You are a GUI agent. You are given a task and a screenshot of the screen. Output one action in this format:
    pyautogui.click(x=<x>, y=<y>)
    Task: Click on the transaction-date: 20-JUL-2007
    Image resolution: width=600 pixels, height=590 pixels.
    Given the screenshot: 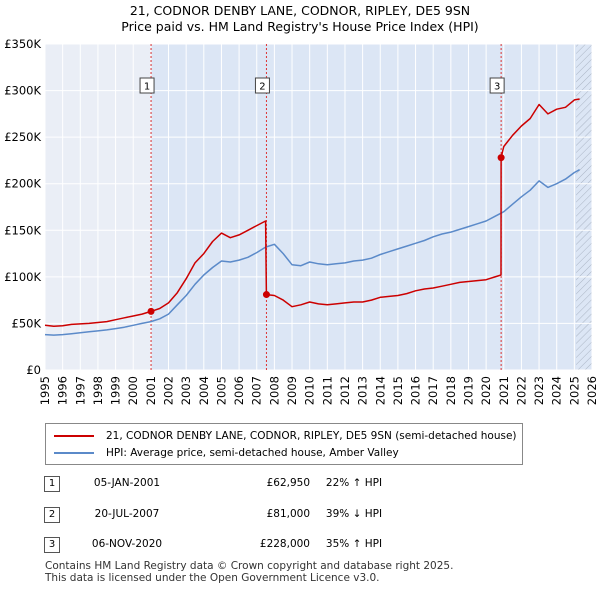 What is the action you would take?
    pyautogui.click(x=127, y=514)
    